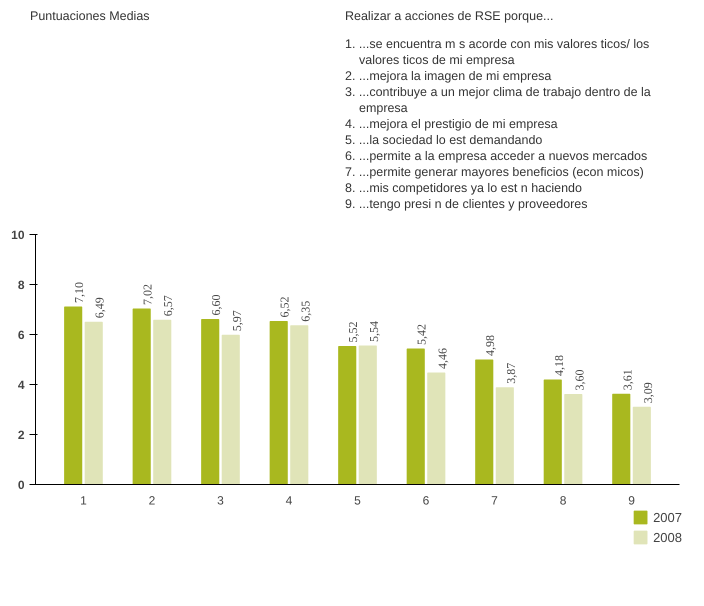 The width and height of the screenshot is (704, 606). I want to click on data-label: 5,52, so click(353, 332).